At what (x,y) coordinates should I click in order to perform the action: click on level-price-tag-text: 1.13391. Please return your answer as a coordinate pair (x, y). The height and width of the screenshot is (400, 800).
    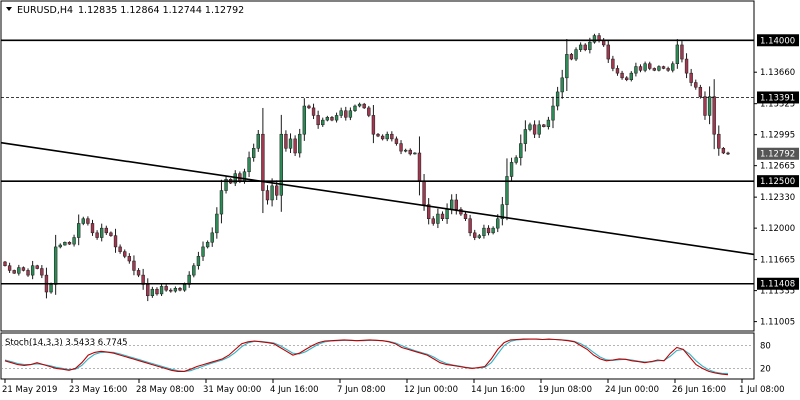
    Looking at the image, I should click on (777, 98).